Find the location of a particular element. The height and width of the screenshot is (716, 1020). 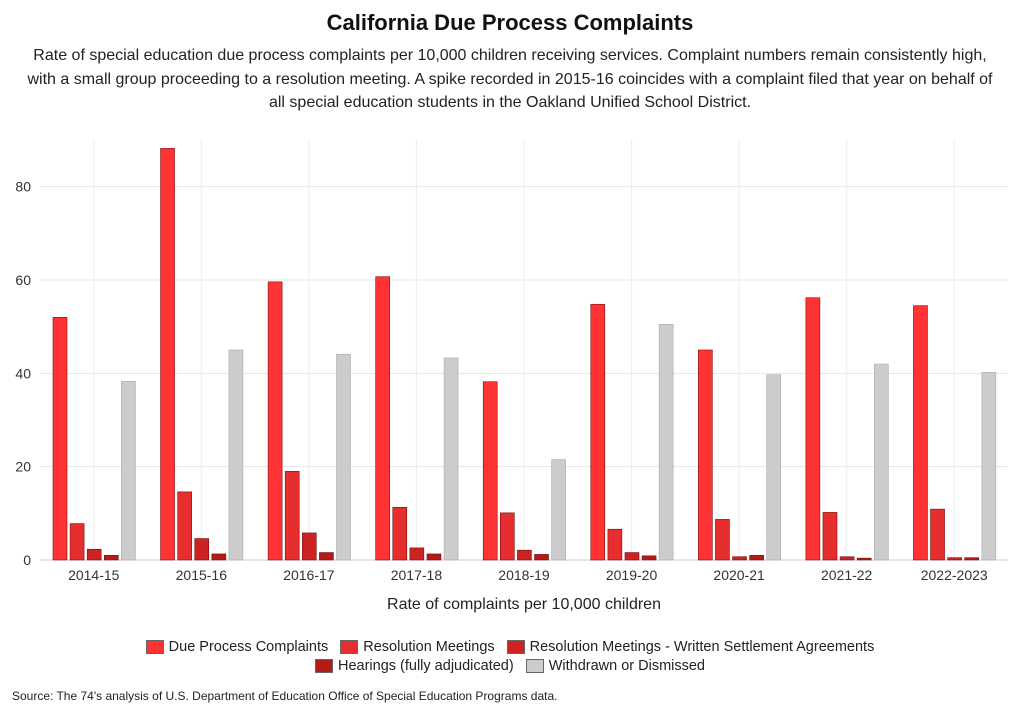

x-tick-label: 2021-22 is located at coordinates (847, 575).